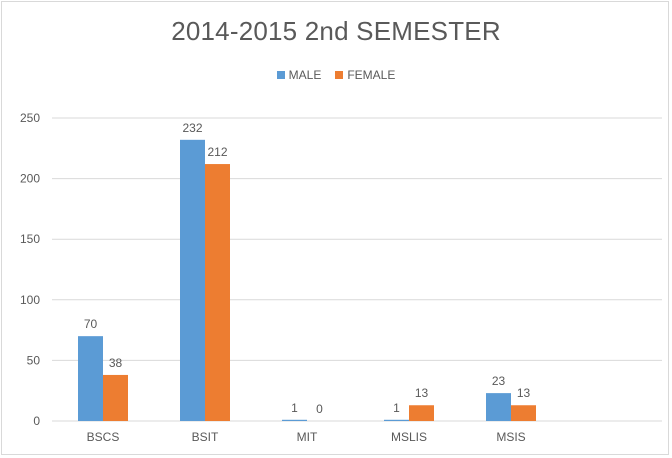  What do you see at coordinates (523, 413) in the screenshot?
I see `bar-female-msis` at bounding box center [523, 413].